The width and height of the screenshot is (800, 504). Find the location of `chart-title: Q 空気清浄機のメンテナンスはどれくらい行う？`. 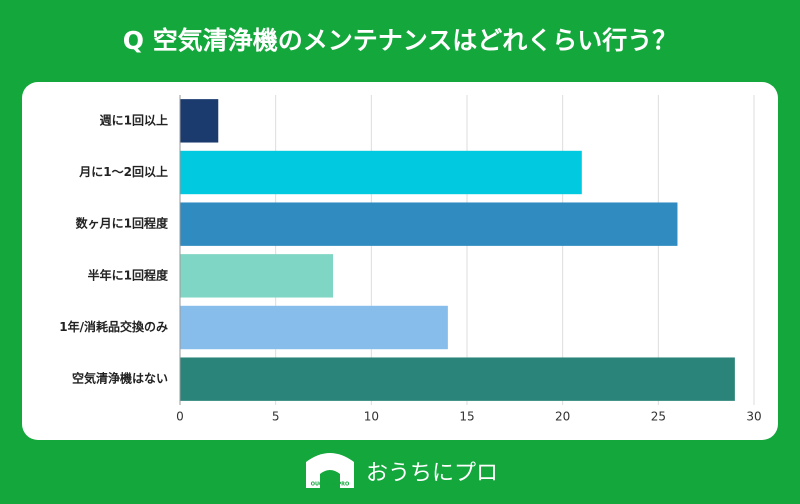

chart-title: Q 空気清浄機のメンテナンスはどれくらい行う？ is located at coordinates (400, 40).